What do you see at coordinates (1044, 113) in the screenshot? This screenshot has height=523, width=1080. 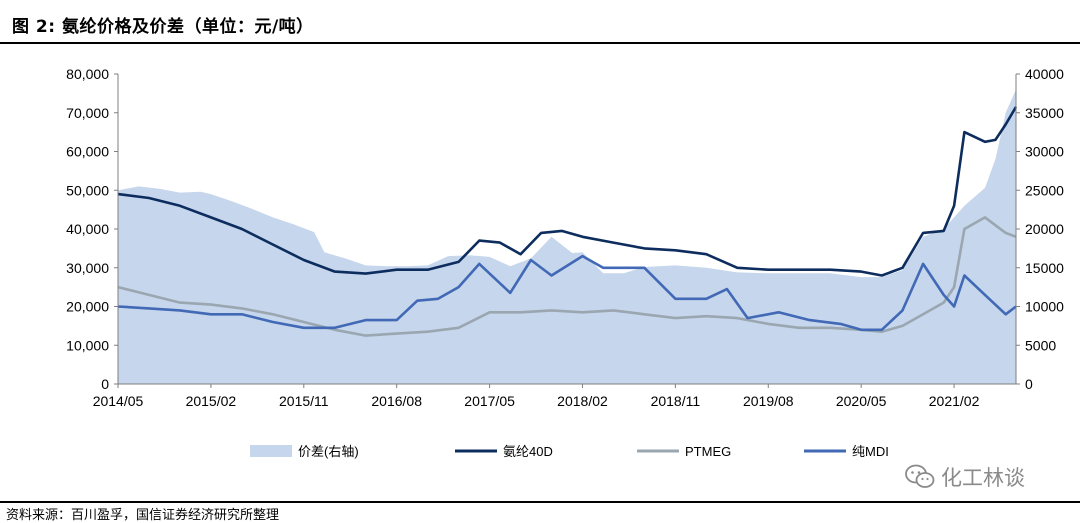 I see `right-tick-label: 35000` at bounding box center [1044, 113].